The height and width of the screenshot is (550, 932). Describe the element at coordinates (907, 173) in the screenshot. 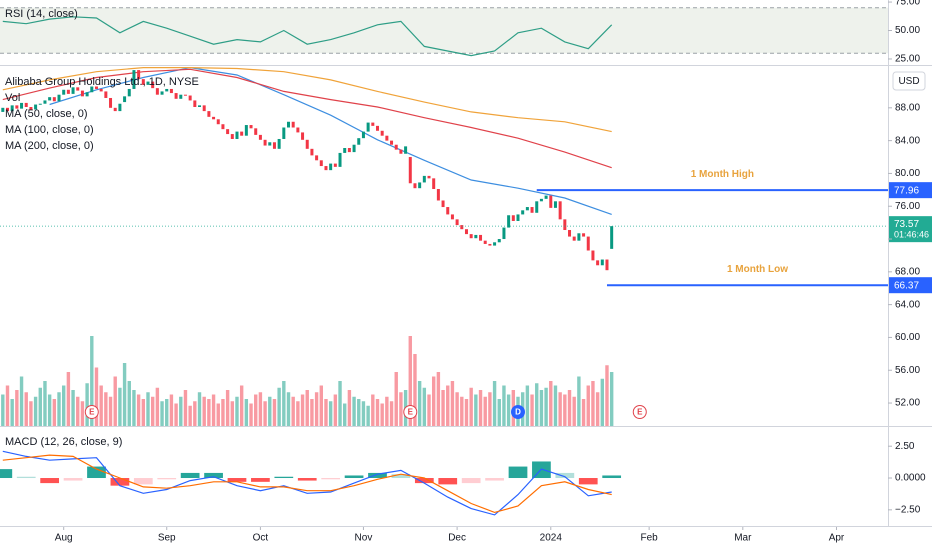

I see `y-tick-label: 80.00` at that location.